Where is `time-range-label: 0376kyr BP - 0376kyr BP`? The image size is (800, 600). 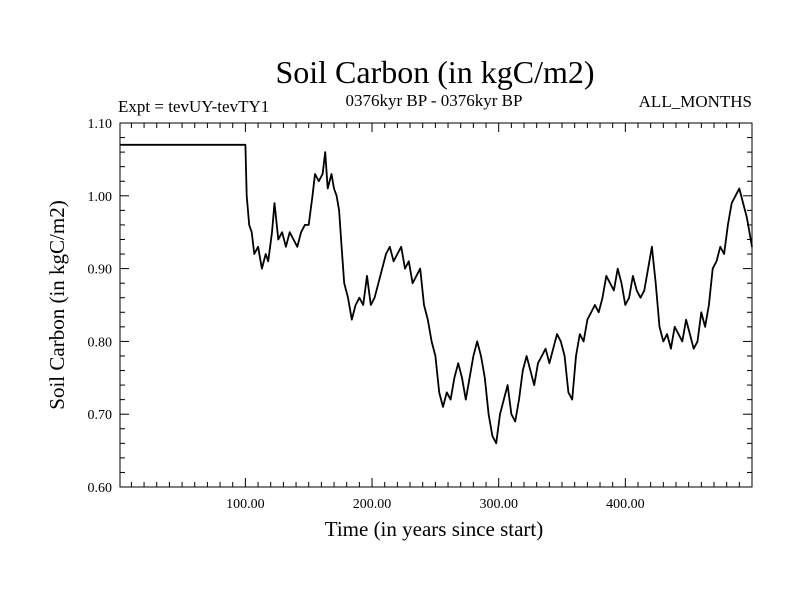
time-range-label: 0376kyr BP - 0376kyr BP is located at coordinates (434, 100).